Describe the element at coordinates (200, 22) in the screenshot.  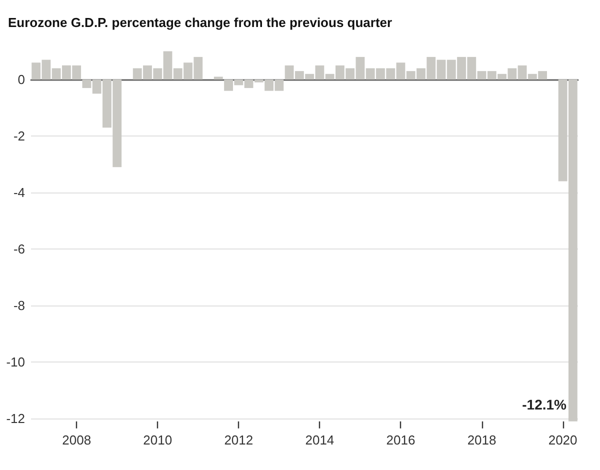
I see `chart-title: Eurozone G.D.P. percentage change from the previous quarter` at that location.